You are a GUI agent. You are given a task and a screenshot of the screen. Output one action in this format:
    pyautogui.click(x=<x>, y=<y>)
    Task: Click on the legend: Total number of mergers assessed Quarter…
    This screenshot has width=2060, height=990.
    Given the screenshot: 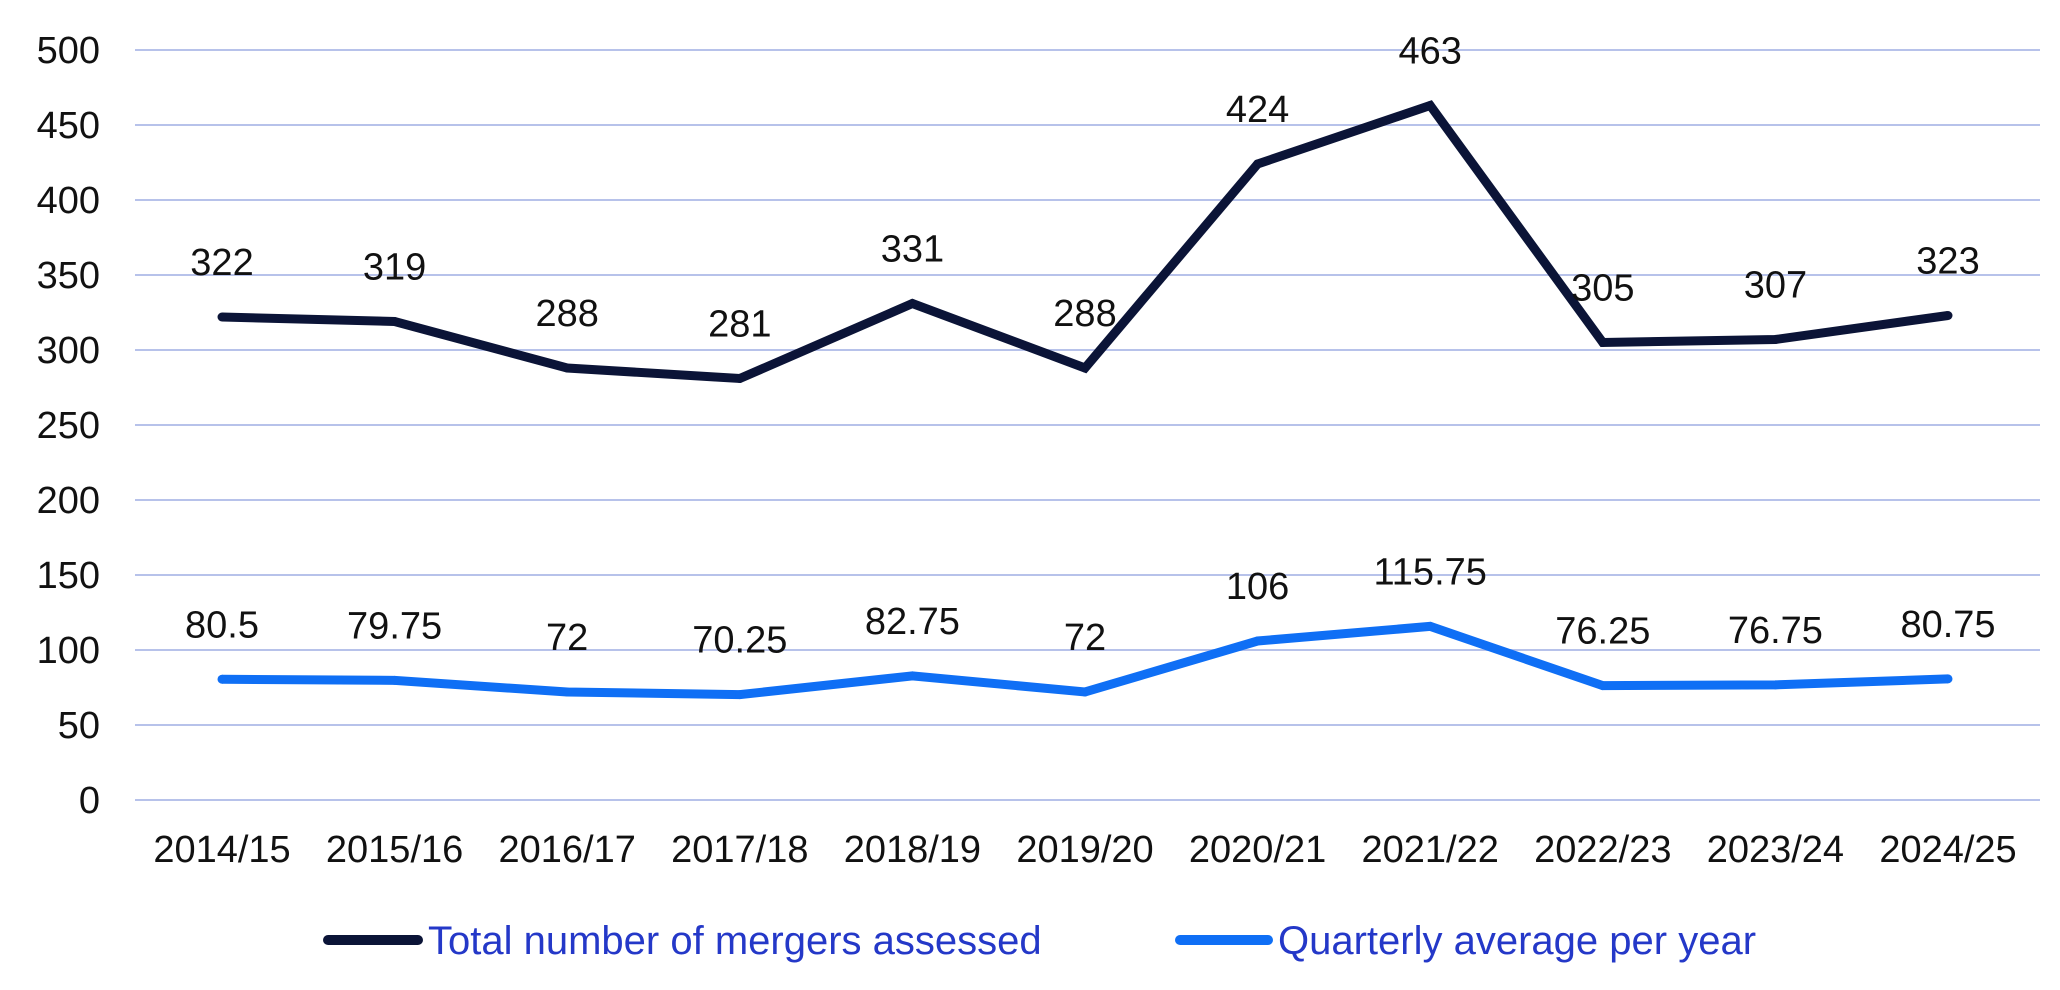 What is the action you would take?
    pyautogui.click(x=1039, y=941)
    